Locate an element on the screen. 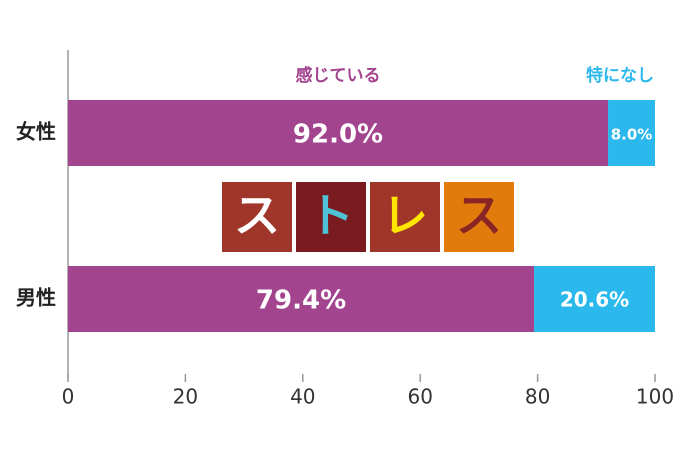 The width and height of the screenshot is (700, 451). tile-text: レ is located at coordinates (405, 216).